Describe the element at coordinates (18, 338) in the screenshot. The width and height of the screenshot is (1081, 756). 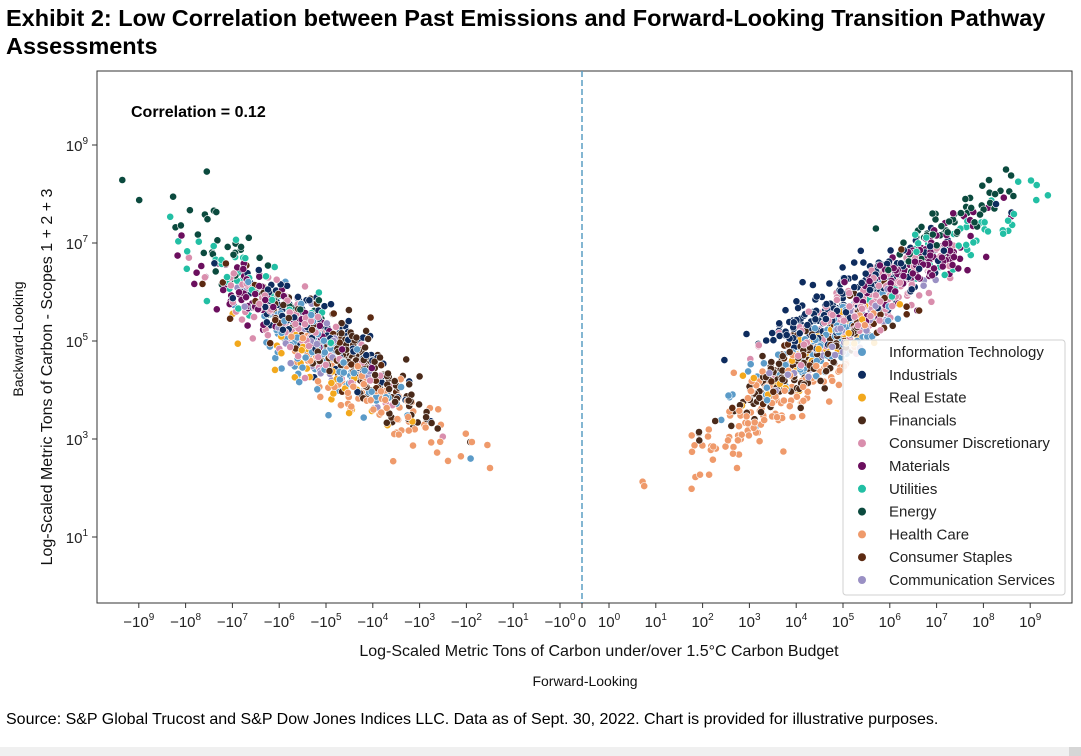
I see `y-axis-subtitle: Backward-Looking` at that location.